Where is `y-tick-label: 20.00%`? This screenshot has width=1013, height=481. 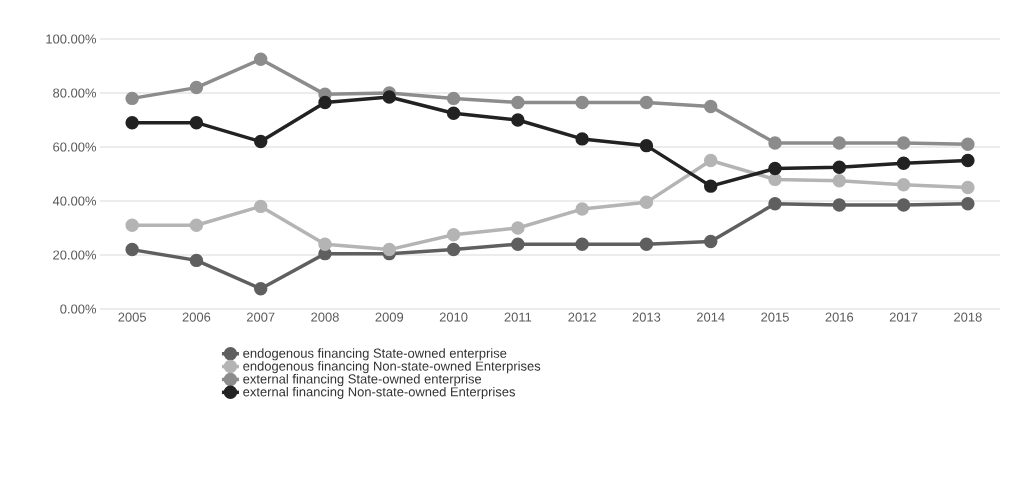 y-tick-label: 20.00% is located at coordinates (75, 255).